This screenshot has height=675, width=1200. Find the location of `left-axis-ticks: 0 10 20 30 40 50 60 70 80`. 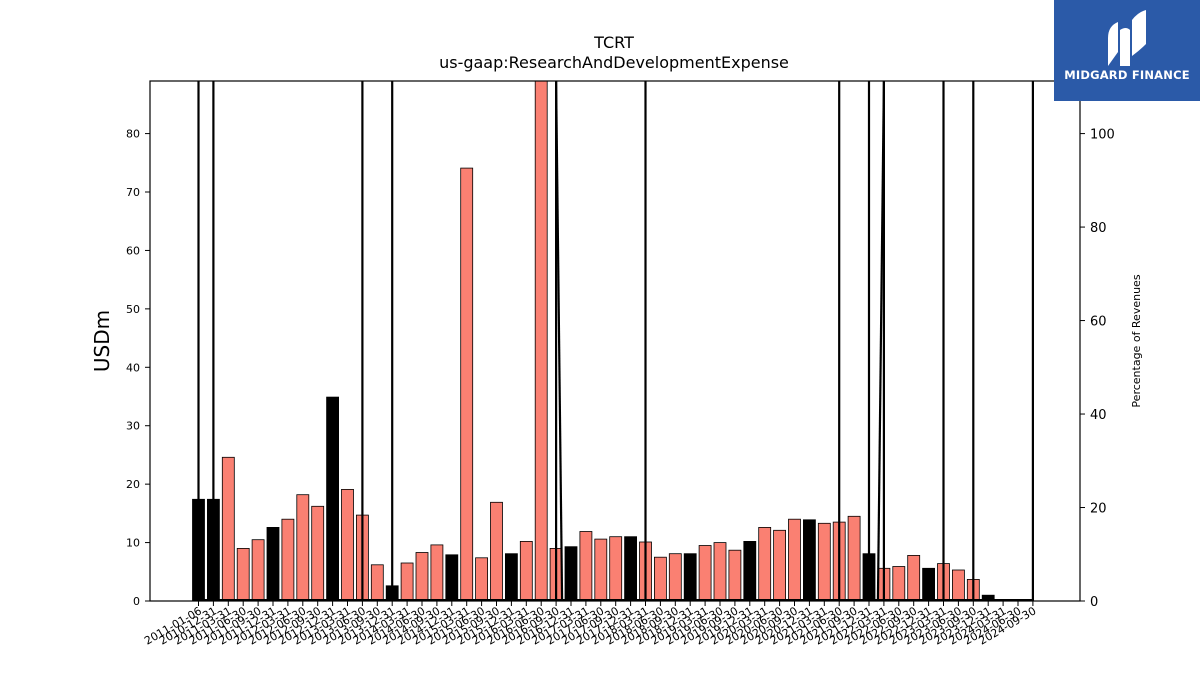

left-axis-ticks: 0 10 20 30 40 50 60 70 80 is located at coordinates (138, 368).